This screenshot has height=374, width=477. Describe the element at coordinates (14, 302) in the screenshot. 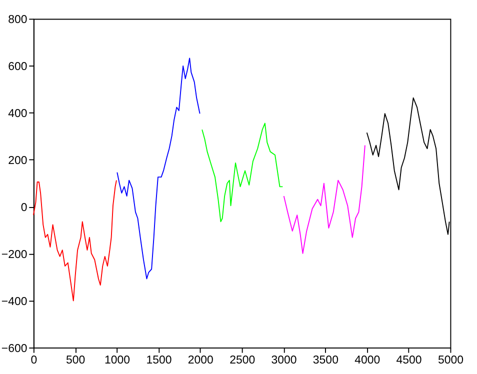

I see `y-tick-label: −400` at that location.